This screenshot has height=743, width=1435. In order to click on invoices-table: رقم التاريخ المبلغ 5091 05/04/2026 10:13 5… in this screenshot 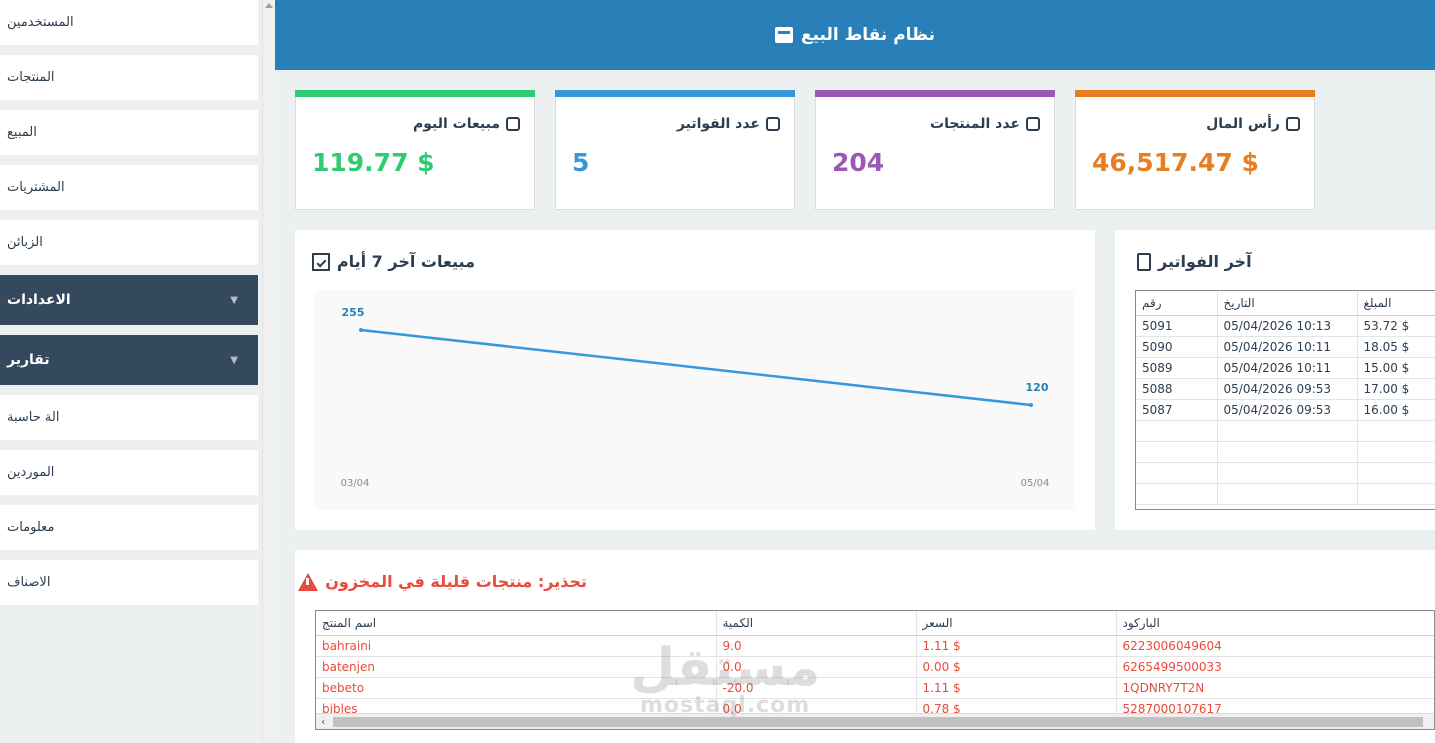, I will do `click(1285, 400)`.